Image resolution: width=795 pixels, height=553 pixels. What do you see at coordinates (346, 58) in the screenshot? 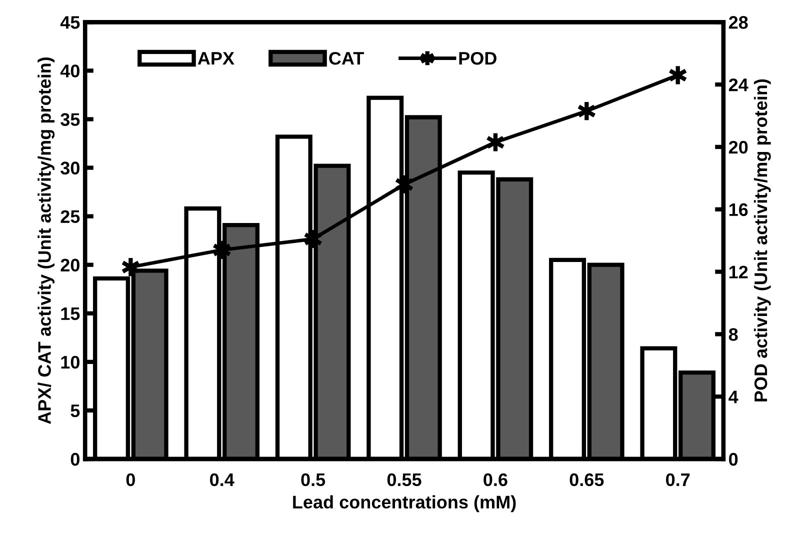
I see `legend-label: CAT` at bounding box center [346, 58].